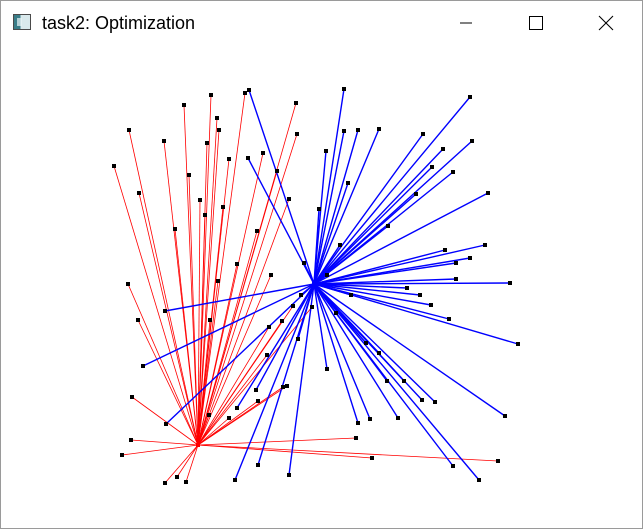 The width and height of the screenshot is (643, 529). I want to click on minimize-icon, so click(466, 23).